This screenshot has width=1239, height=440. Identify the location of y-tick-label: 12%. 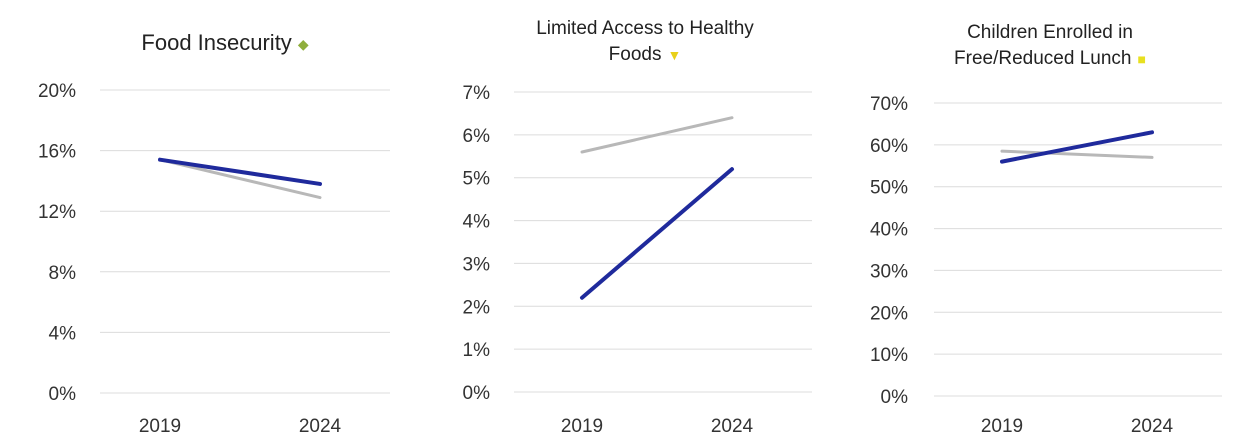
(57, 212).